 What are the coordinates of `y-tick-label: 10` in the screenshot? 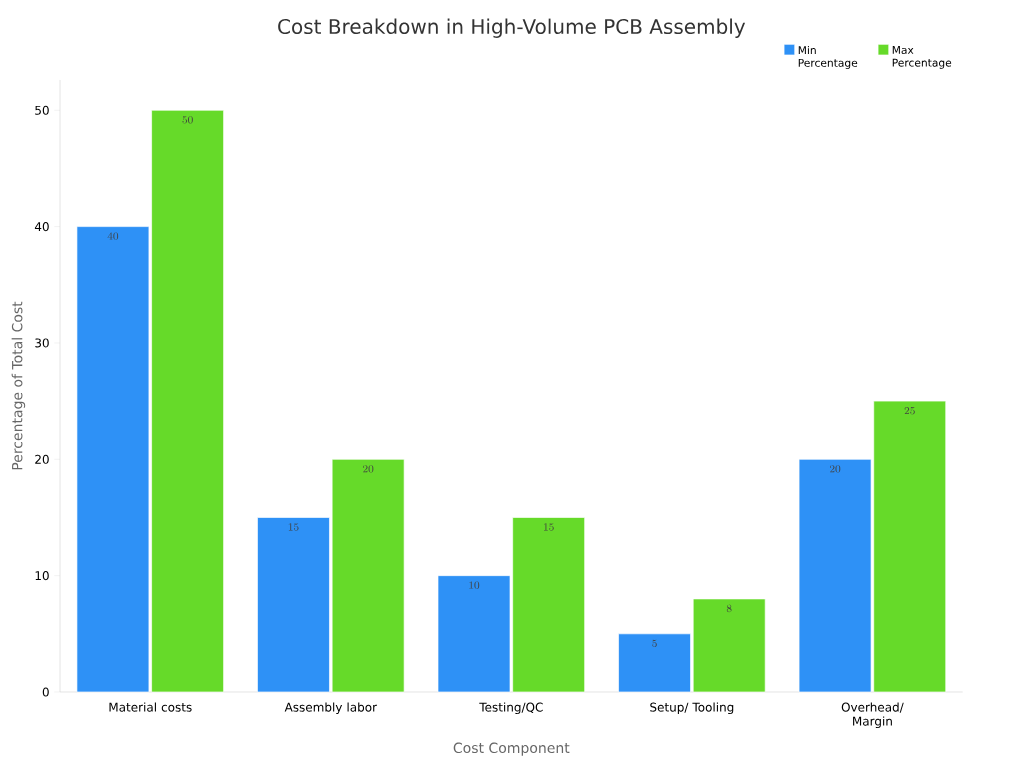 It's located at (42, 576).